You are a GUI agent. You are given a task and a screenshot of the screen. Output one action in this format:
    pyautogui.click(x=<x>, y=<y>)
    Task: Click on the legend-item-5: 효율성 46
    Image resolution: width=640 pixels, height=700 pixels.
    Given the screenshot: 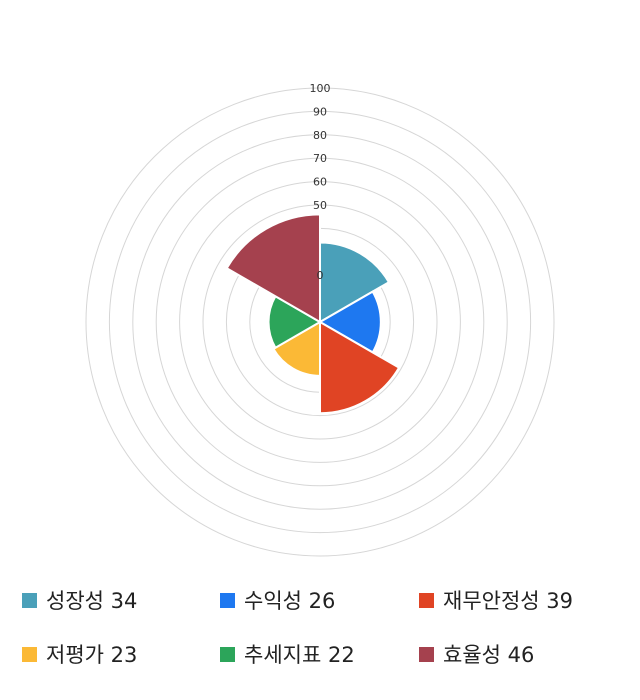 What is the action you would take?
    pyautogui.click(x=476, y=654)
    